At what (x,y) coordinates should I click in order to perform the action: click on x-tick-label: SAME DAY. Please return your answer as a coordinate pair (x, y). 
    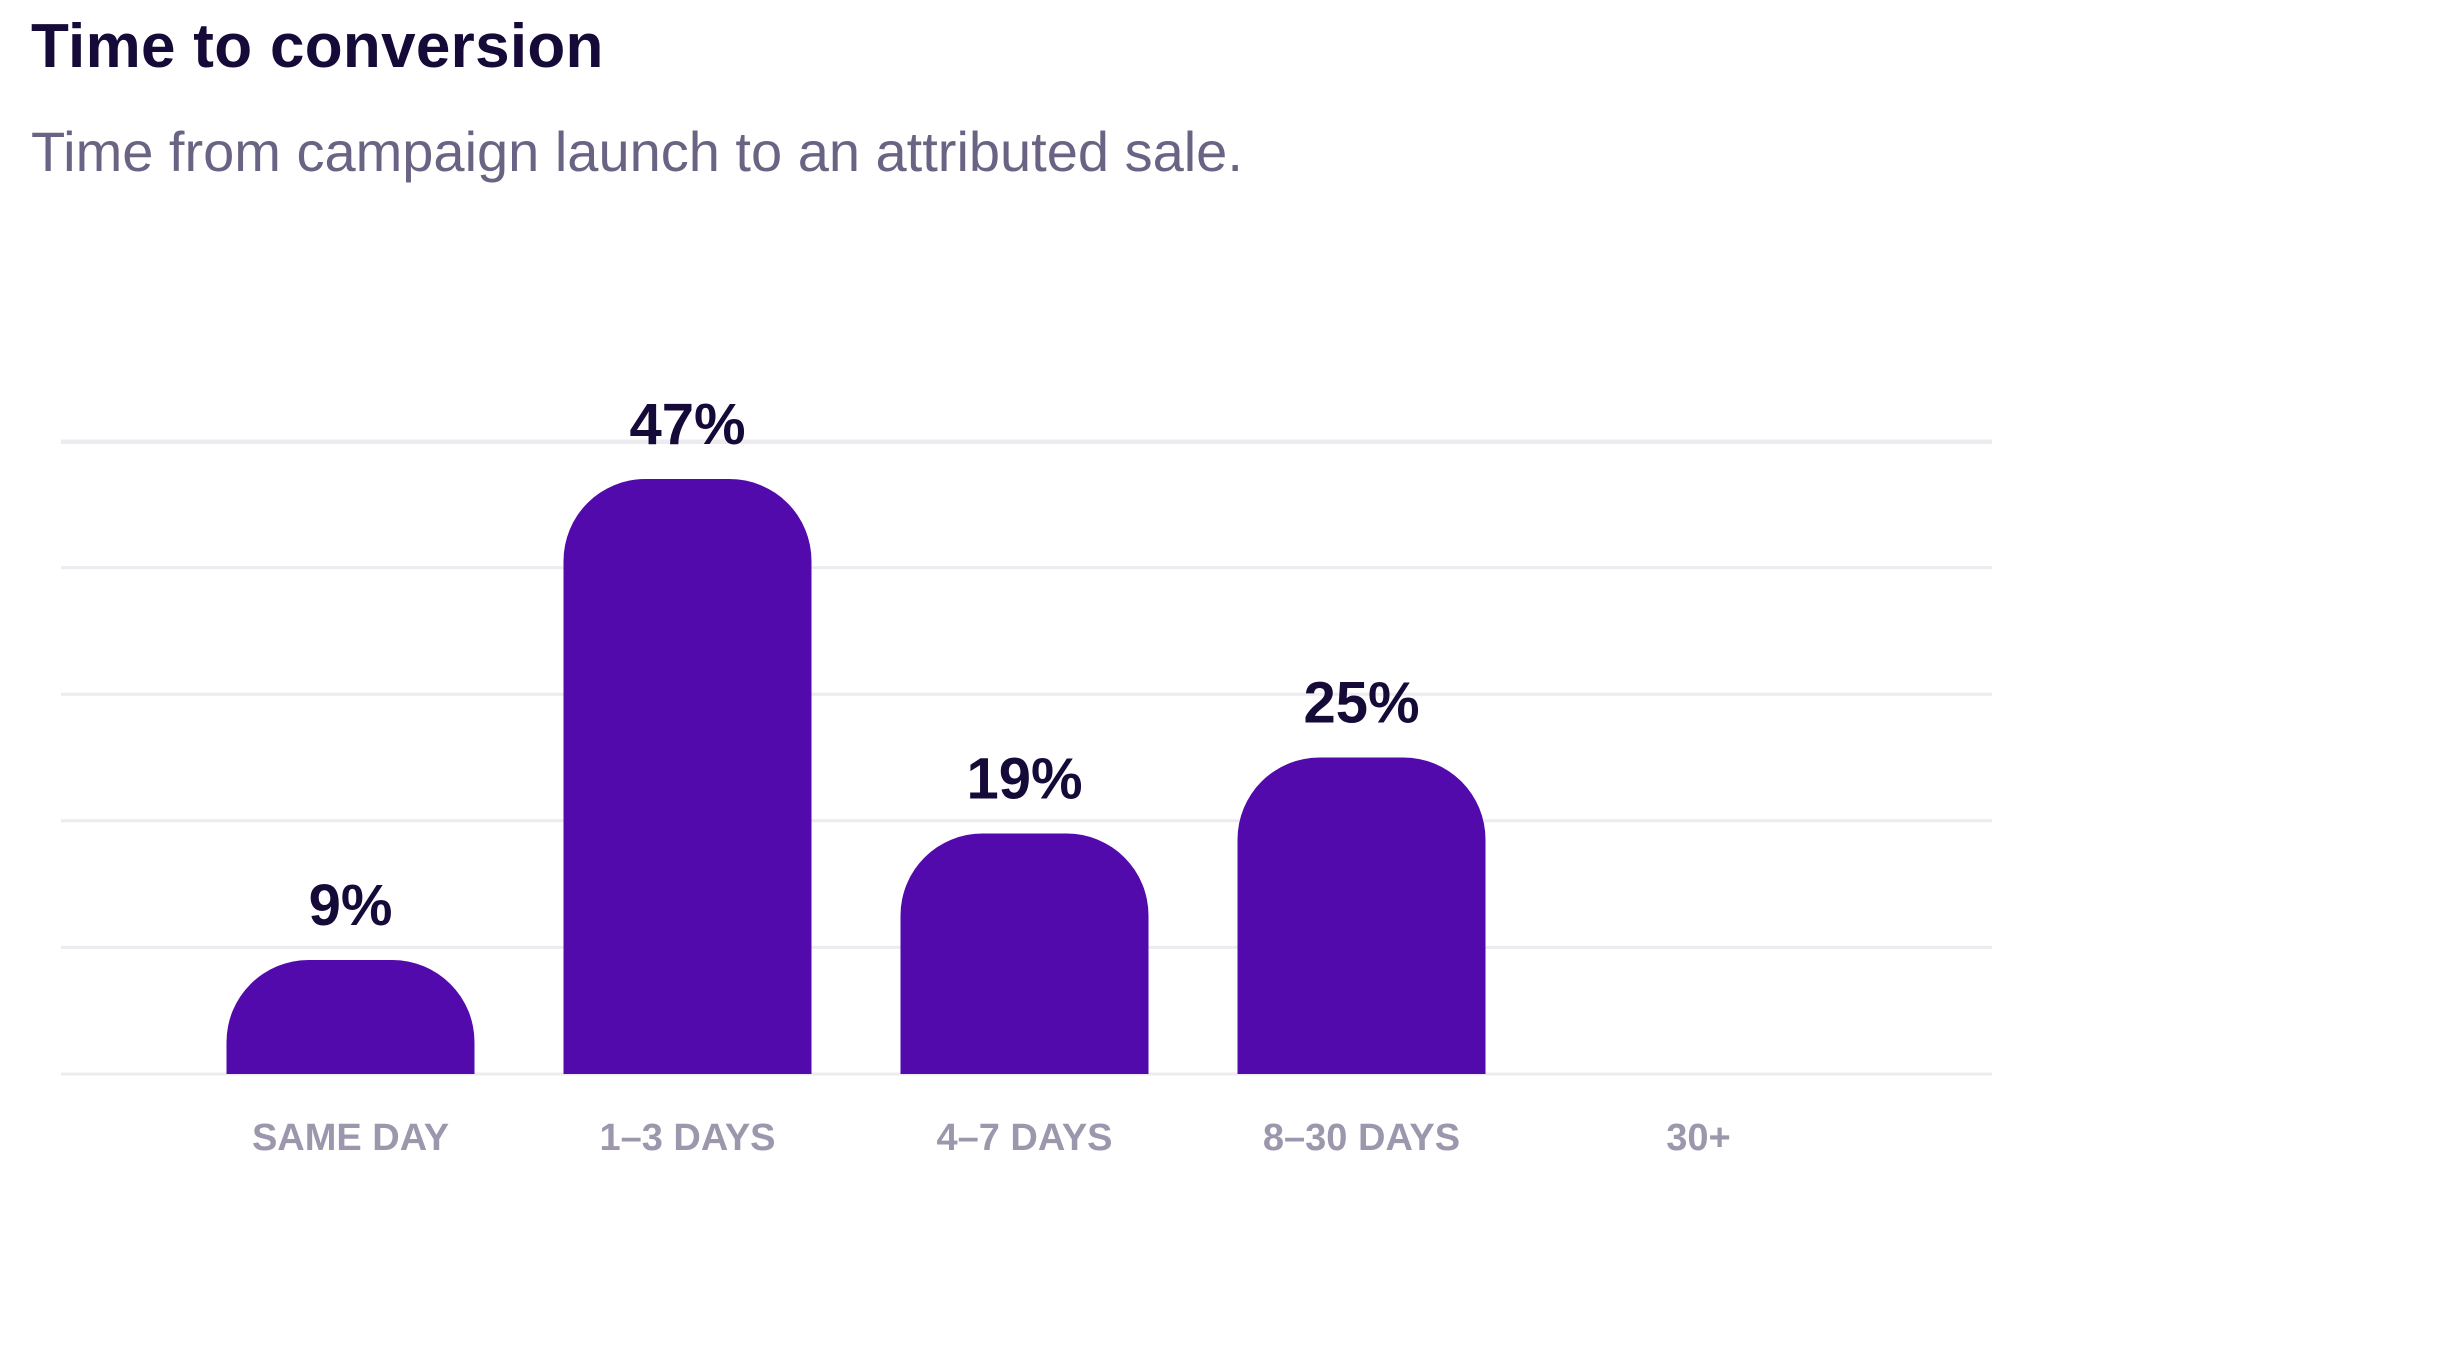
    Looking at the image, I should click on (350, 1138).